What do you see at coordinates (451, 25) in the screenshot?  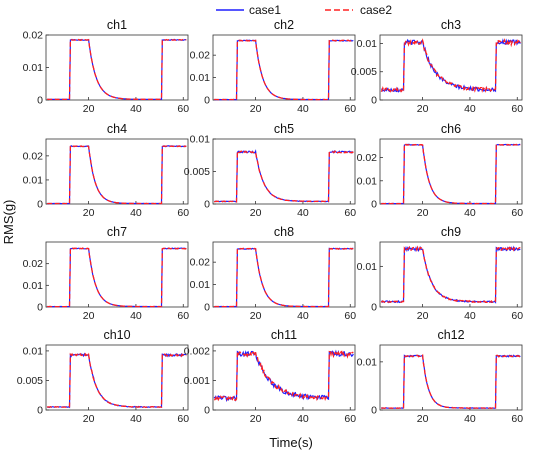 I see `subplot-title: ch3` at bounding box center [451, 25].